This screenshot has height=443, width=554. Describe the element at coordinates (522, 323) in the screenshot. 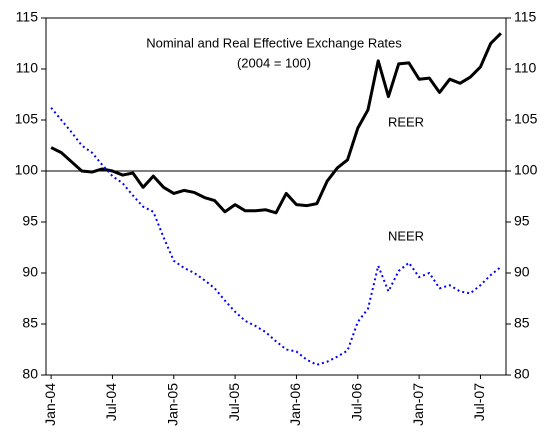

I see `y2-tick-label: 85` at that location.